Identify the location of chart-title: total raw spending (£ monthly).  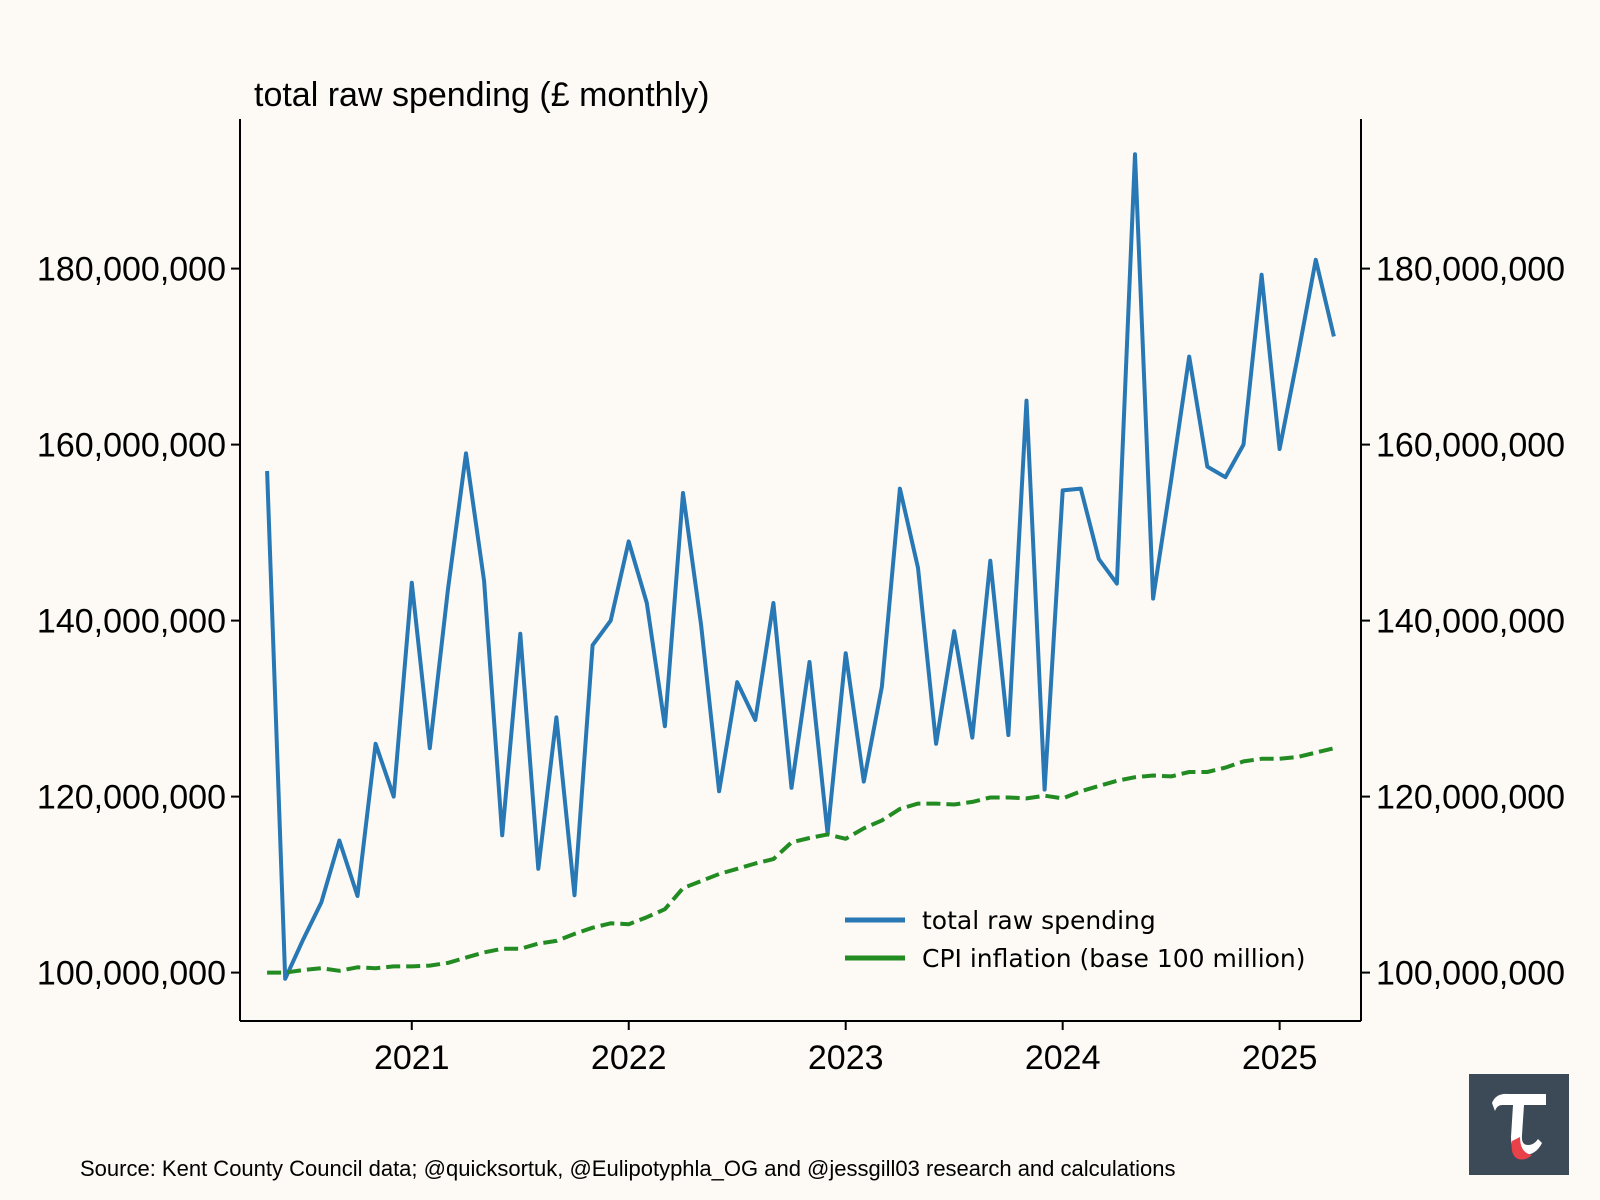
(482, 95).